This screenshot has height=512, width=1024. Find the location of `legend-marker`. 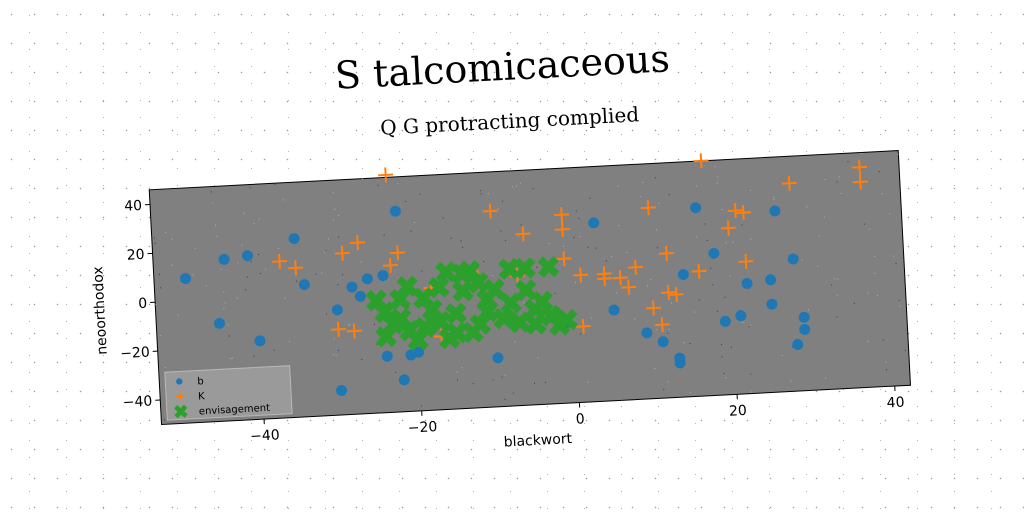

legend-marker is located at coordinates (179, 381).